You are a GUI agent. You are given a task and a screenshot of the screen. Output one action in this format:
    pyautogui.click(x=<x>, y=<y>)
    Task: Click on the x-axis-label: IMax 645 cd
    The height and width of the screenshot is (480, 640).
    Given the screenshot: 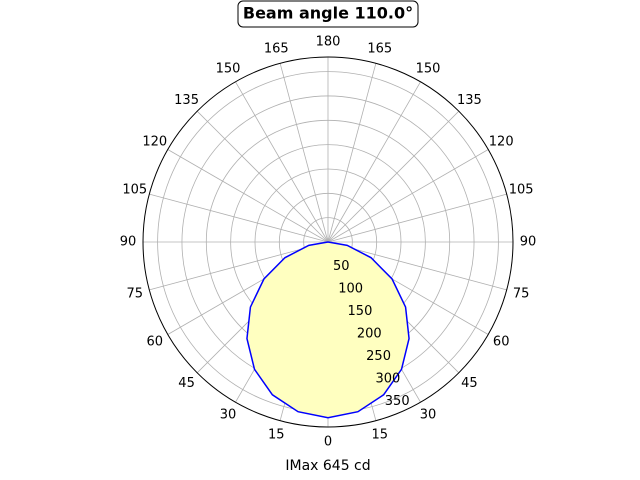 What is the action you would take?
    pyautogui.click(x=327, y=466)
    